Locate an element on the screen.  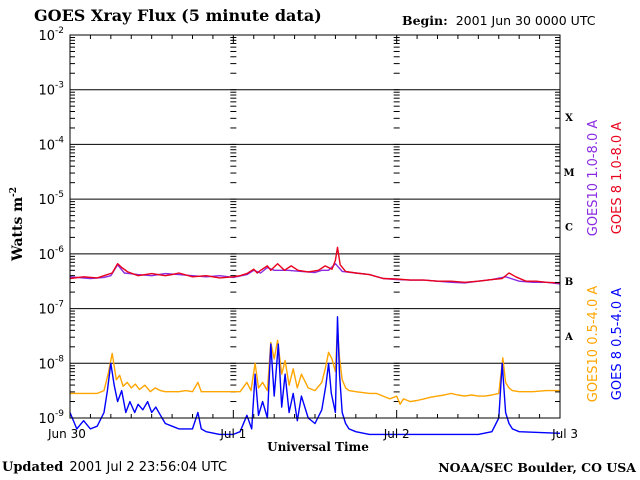
y-tick-exponent: -6 is located at coordinates (59, 250).